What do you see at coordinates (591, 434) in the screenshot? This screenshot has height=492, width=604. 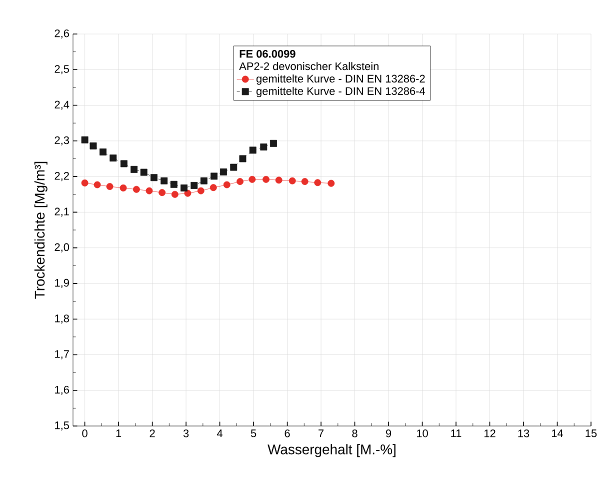 I see `x-tick-label: 15` at bounding box center [591, 434].